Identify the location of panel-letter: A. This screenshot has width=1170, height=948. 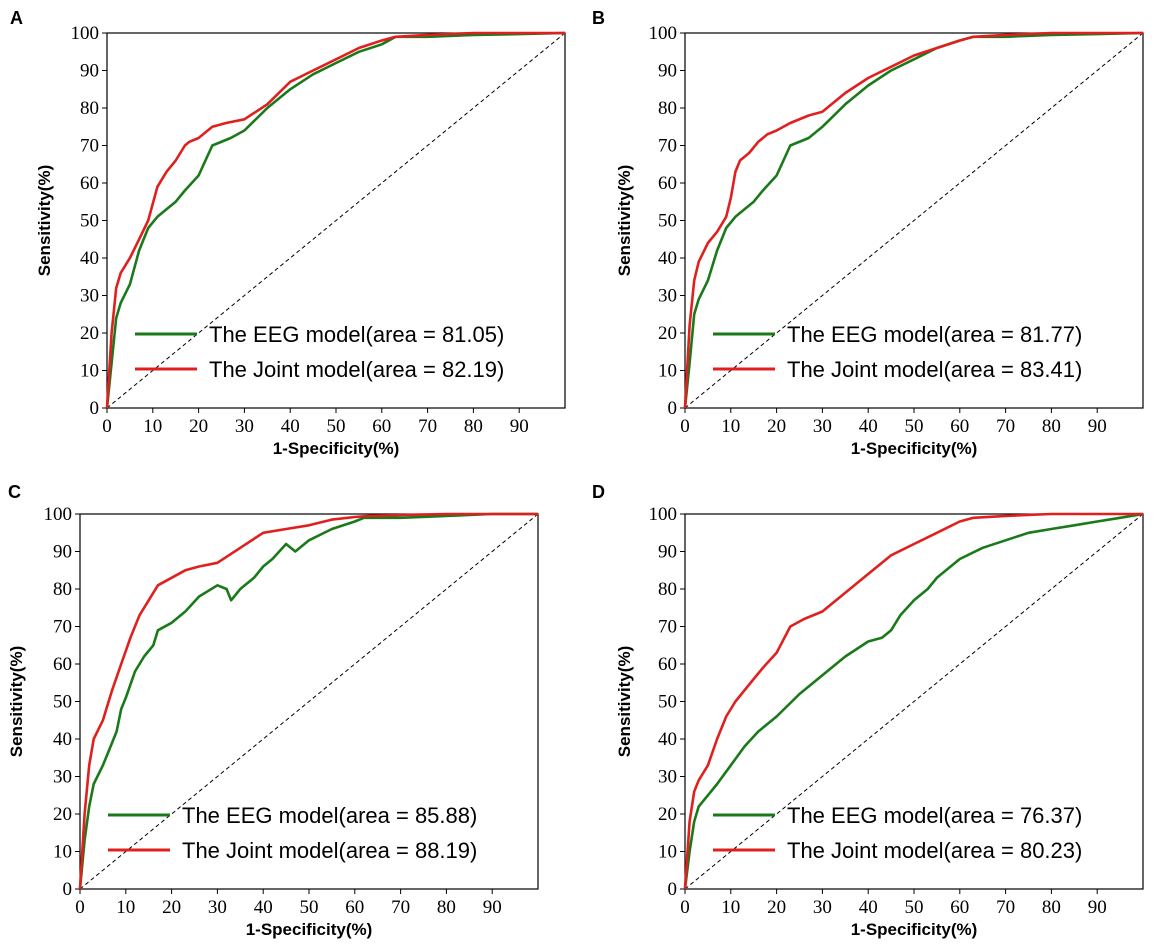
(16, 18).